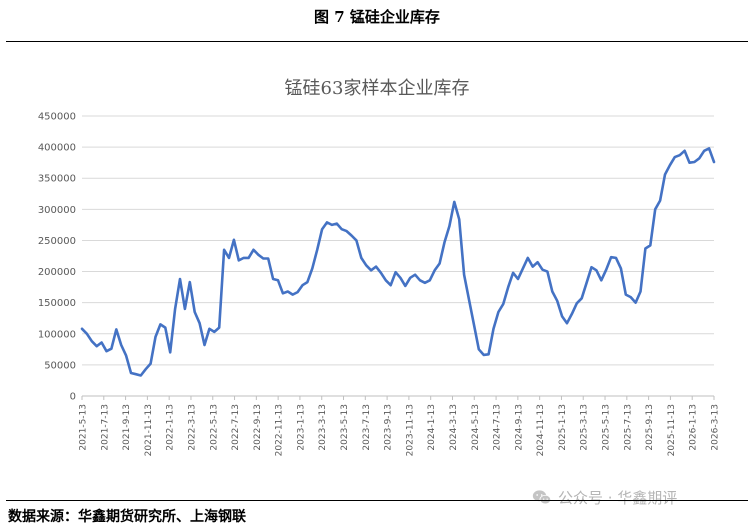 The height and width of the screenshot is (531, 754). Describe the element at coordinates (280, 430) in the screenshot. I see `x-tick-label: 2022-11-13` at that location.